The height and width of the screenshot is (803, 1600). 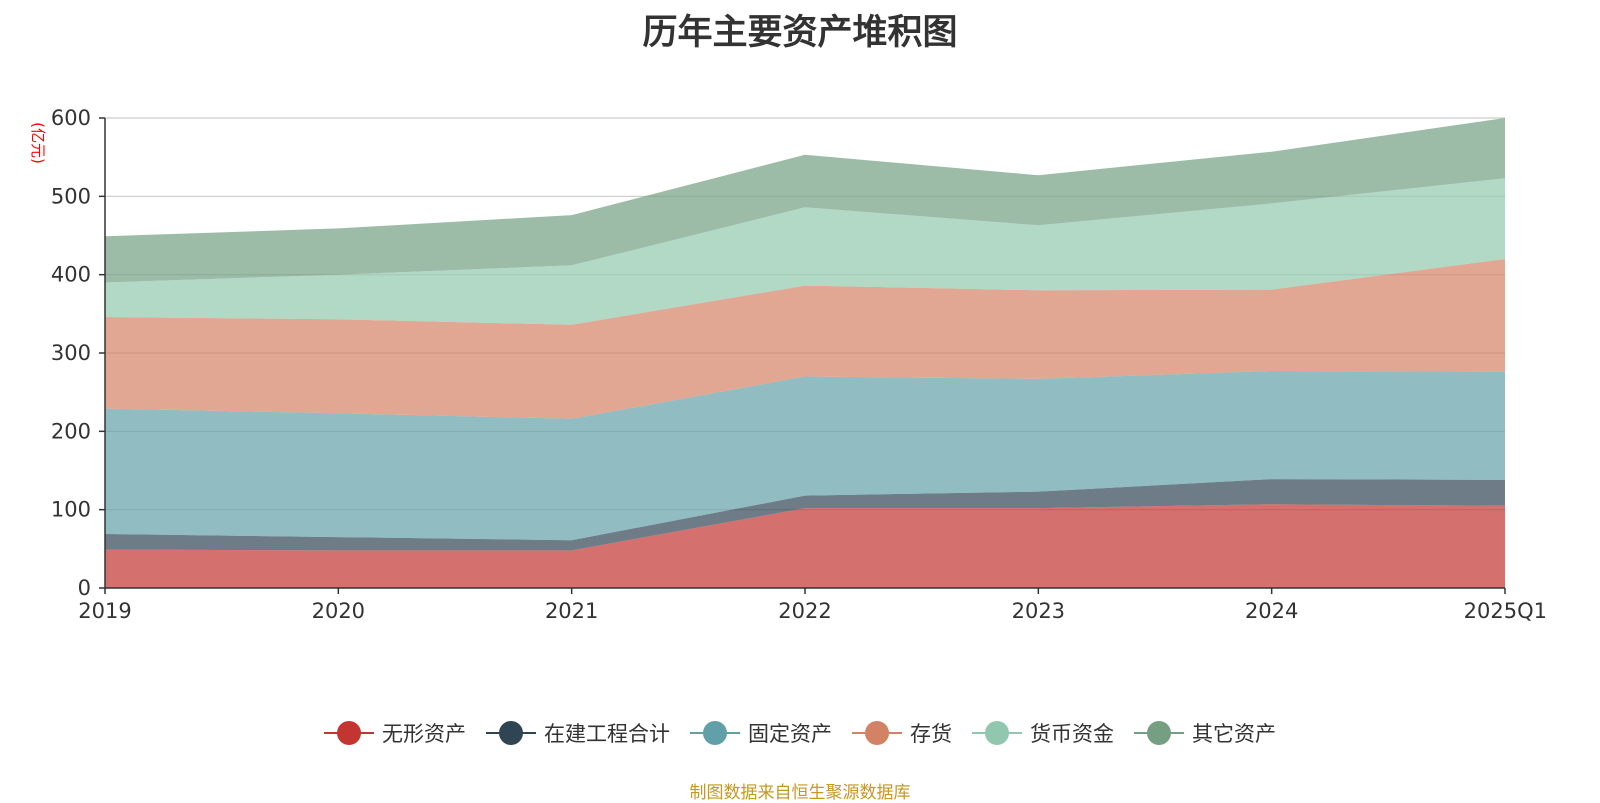 I want to click on legend-label: 货币资金, so click(x=1072, y=734).